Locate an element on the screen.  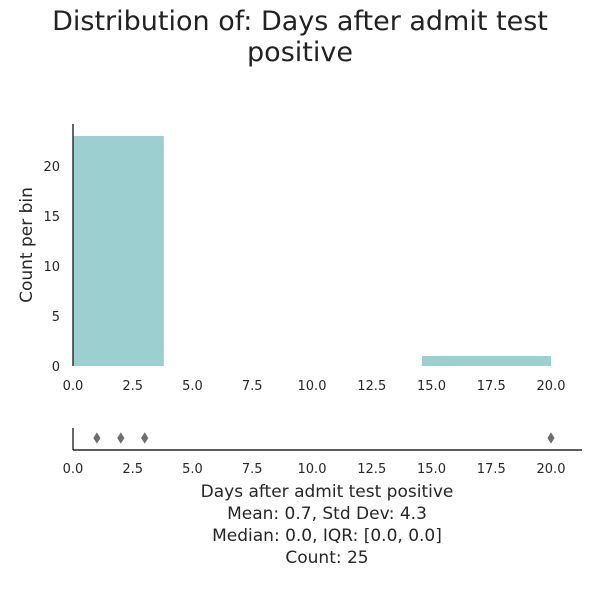
boxplot-x-tick-labels: 0.0 2.5 5.0 7.5 10.0 12.5 15.0 17.5 20.0 is located at coordinates (314, 469).